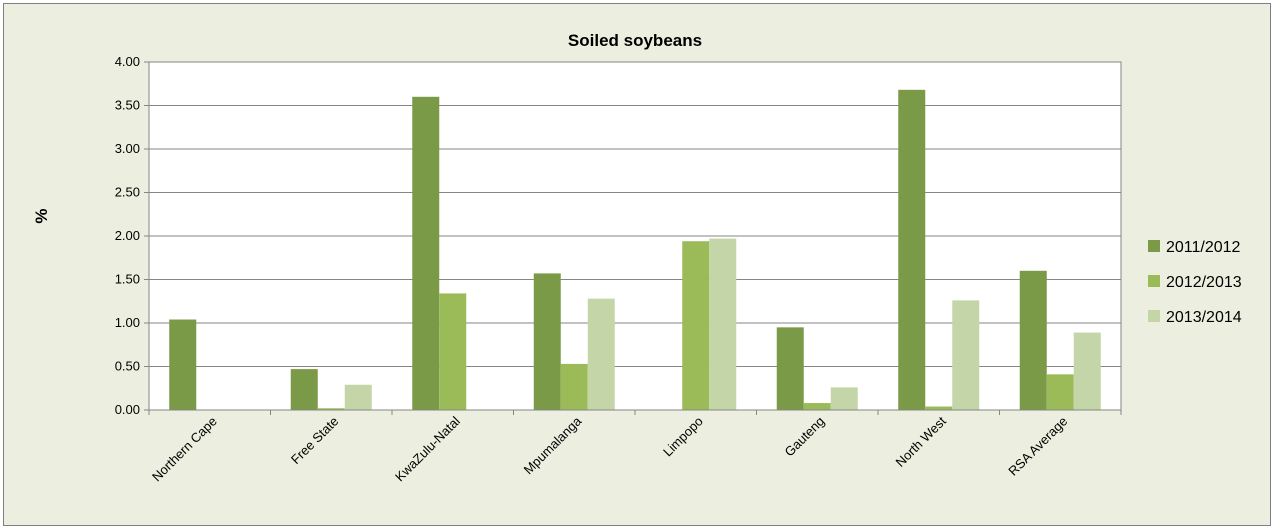 The width and height of the screenshot is (1276, 531). What do you see at coordinates (1037, 446) in the screenshot?
I see `x-tick-label: RSA Average` at bounding box center [1037, 446].